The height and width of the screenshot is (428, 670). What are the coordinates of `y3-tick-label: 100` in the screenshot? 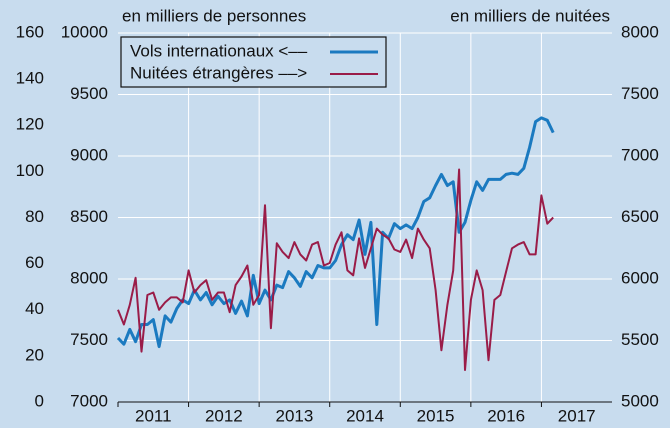 It's located at (30, 170).